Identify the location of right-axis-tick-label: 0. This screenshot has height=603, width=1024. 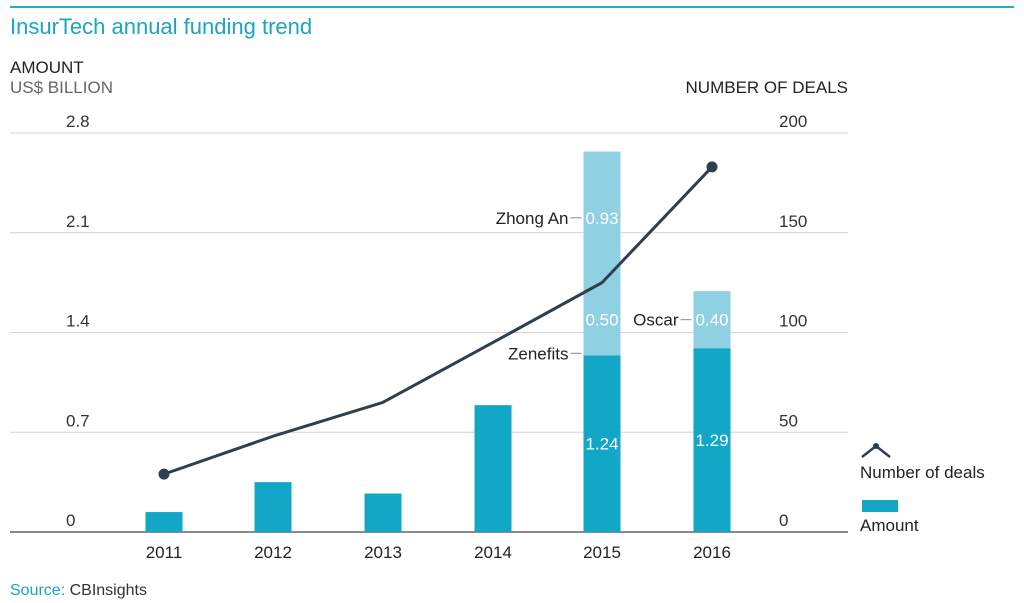
(783, 520).